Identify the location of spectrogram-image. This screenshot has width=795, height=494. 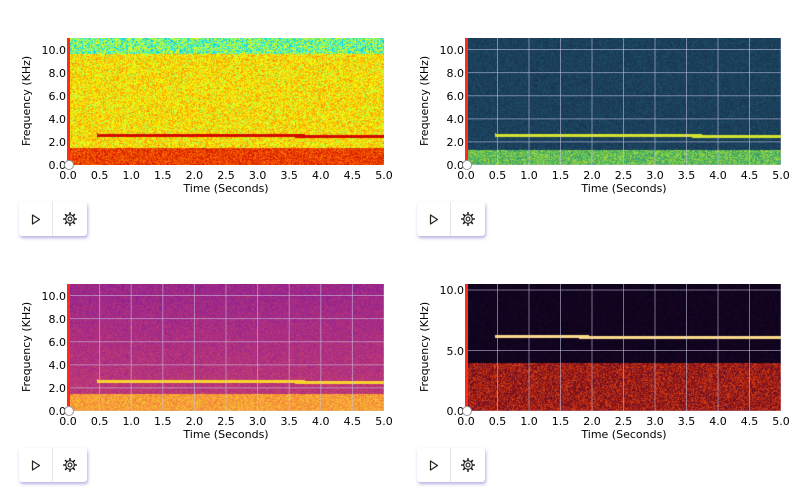
(226, 101).